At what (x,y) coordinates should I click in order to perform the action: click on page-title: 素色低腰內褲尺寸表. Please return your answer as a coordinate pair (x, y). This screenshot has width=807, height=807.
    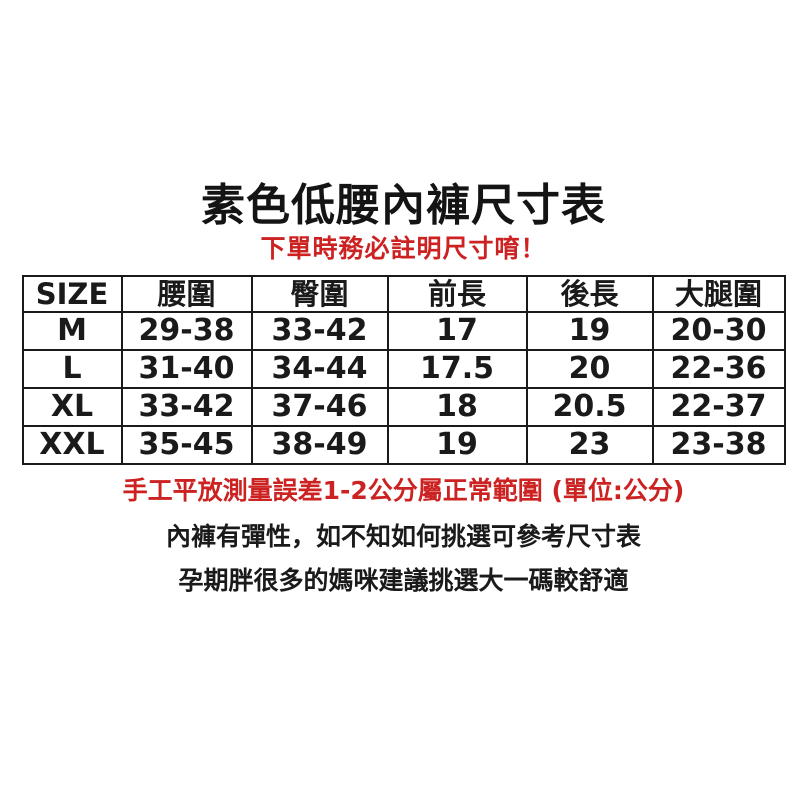
    Looking at the image, I should click on (403, 205).